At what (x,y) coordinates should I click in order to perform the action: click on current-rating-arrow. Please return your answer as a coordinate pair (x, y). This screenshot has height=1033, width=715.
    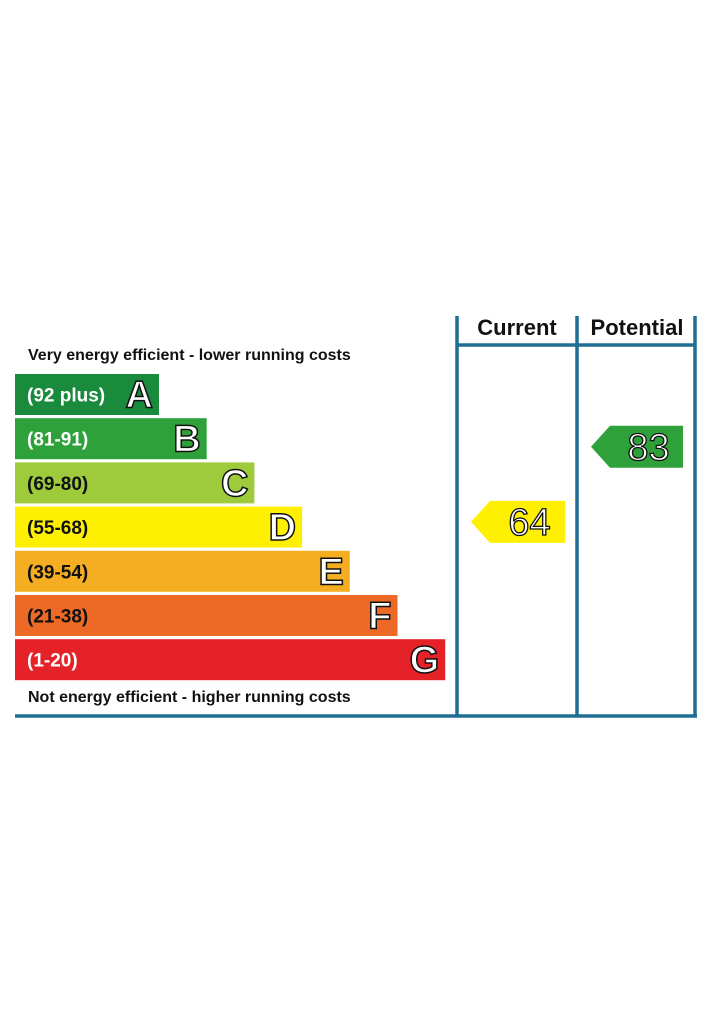
    Looking at the image, I should click on (518, 521).